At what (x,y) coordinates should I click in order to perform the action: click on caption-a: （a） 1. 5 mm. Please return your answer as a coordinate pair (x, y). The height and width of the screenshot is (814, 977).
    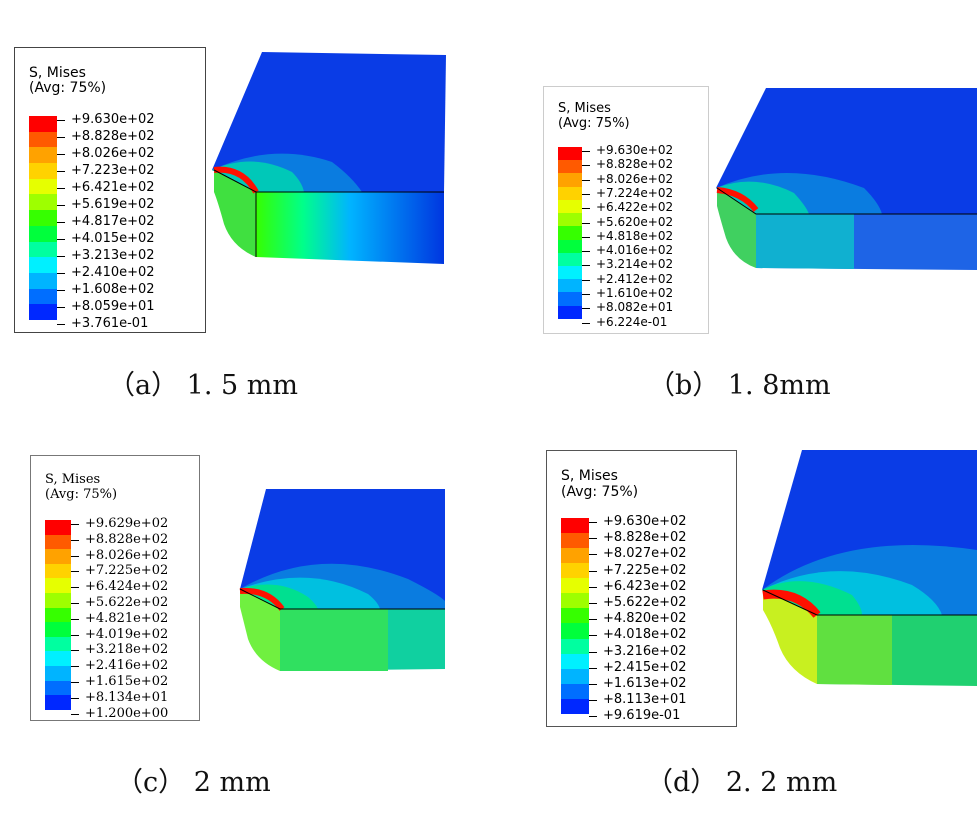
    Looking at the image, I should click on (203, 385).